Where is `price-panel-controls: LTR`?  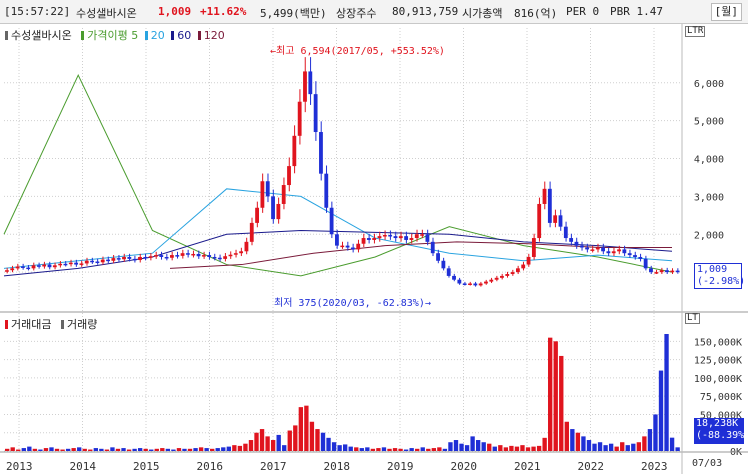 price-panel-controls: LTR is located at coordinates (695, 31).